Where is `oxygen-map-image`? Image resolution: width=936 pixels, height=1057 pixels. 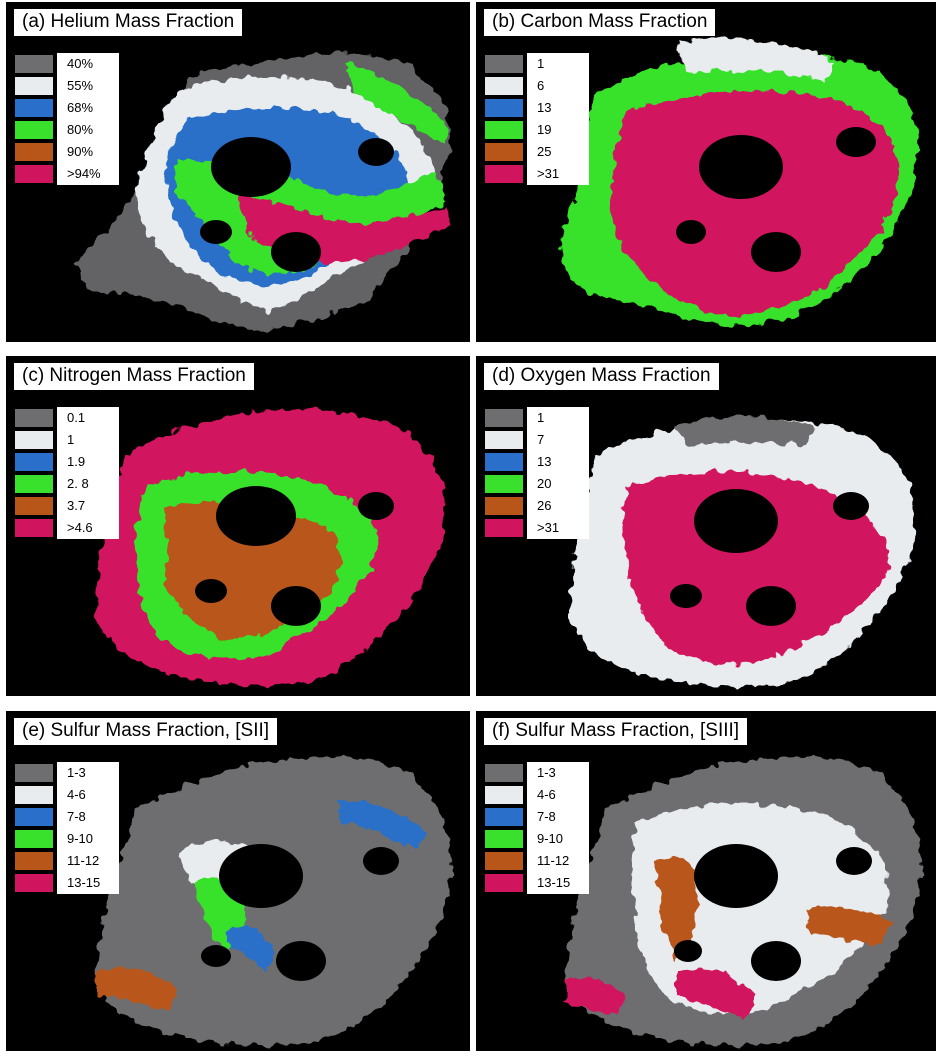
oxygen-map-image is located at coordinates (743, 551).